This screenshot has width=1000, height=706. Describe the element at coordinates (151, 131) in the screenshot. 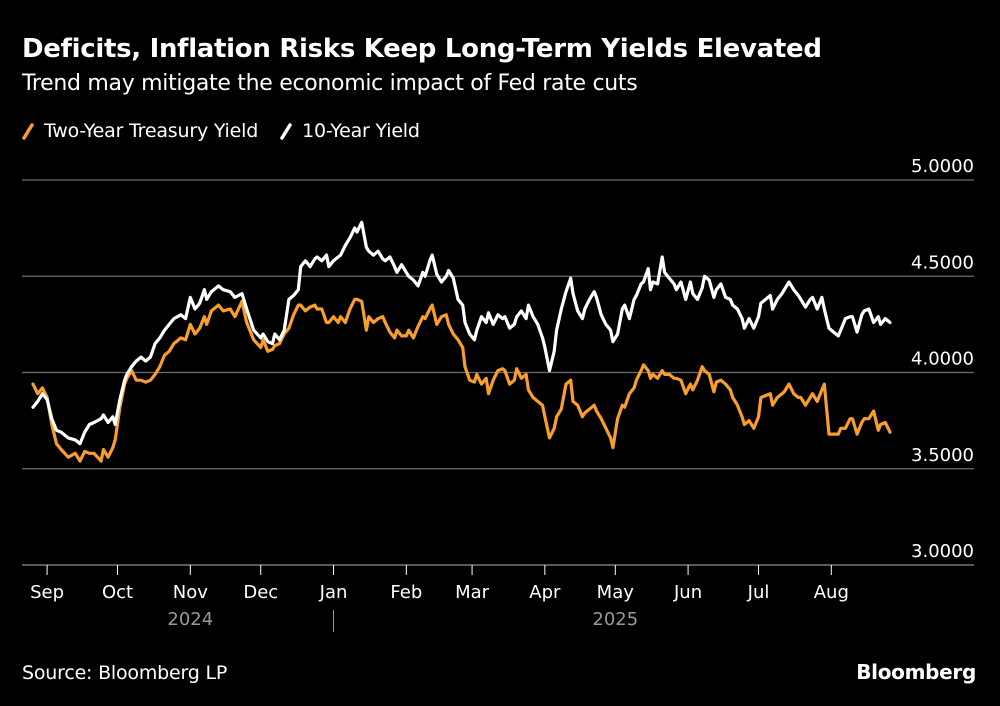

I see `legend-label-two-year: Two-Year Treasury Yield` at that location.